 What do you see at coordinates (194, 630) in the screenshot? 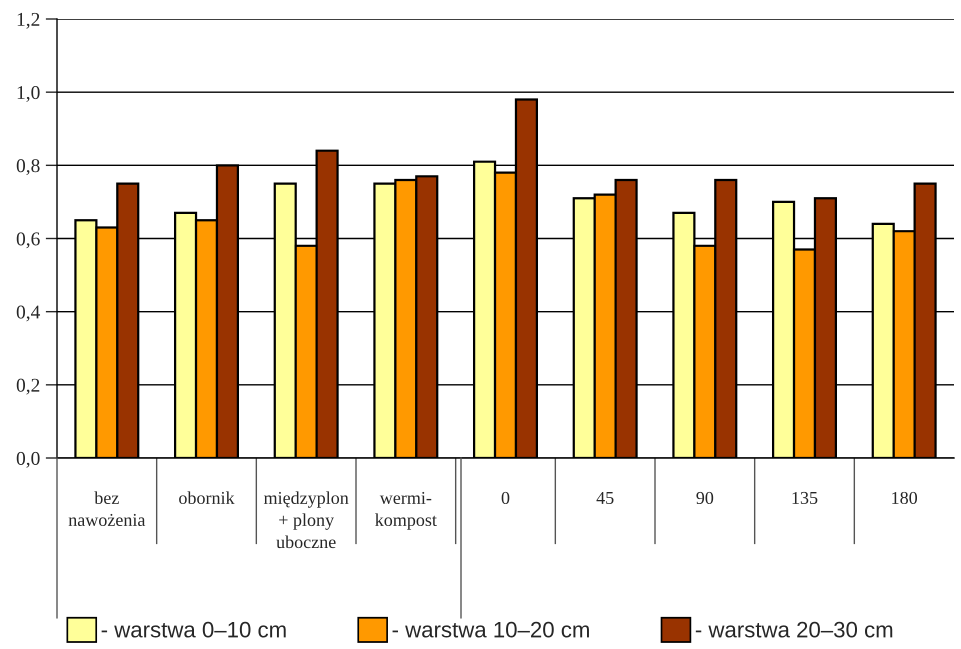
I see `legend-label: - warstwa 0–10 cm` at bounding box center [194, 630].